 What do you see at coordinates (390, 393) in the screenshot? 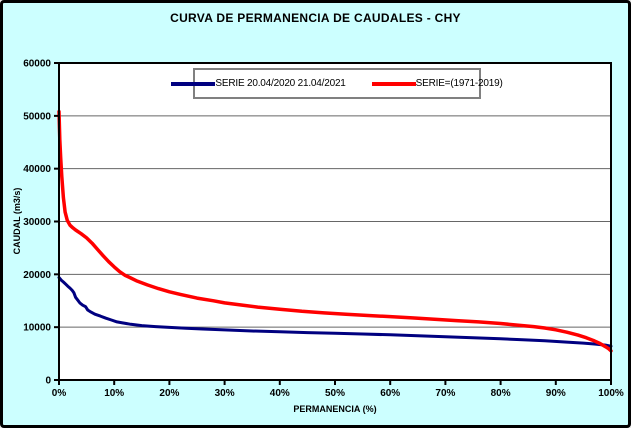
I see `x-tick-label: 60%` at bounding box center [390, 393].